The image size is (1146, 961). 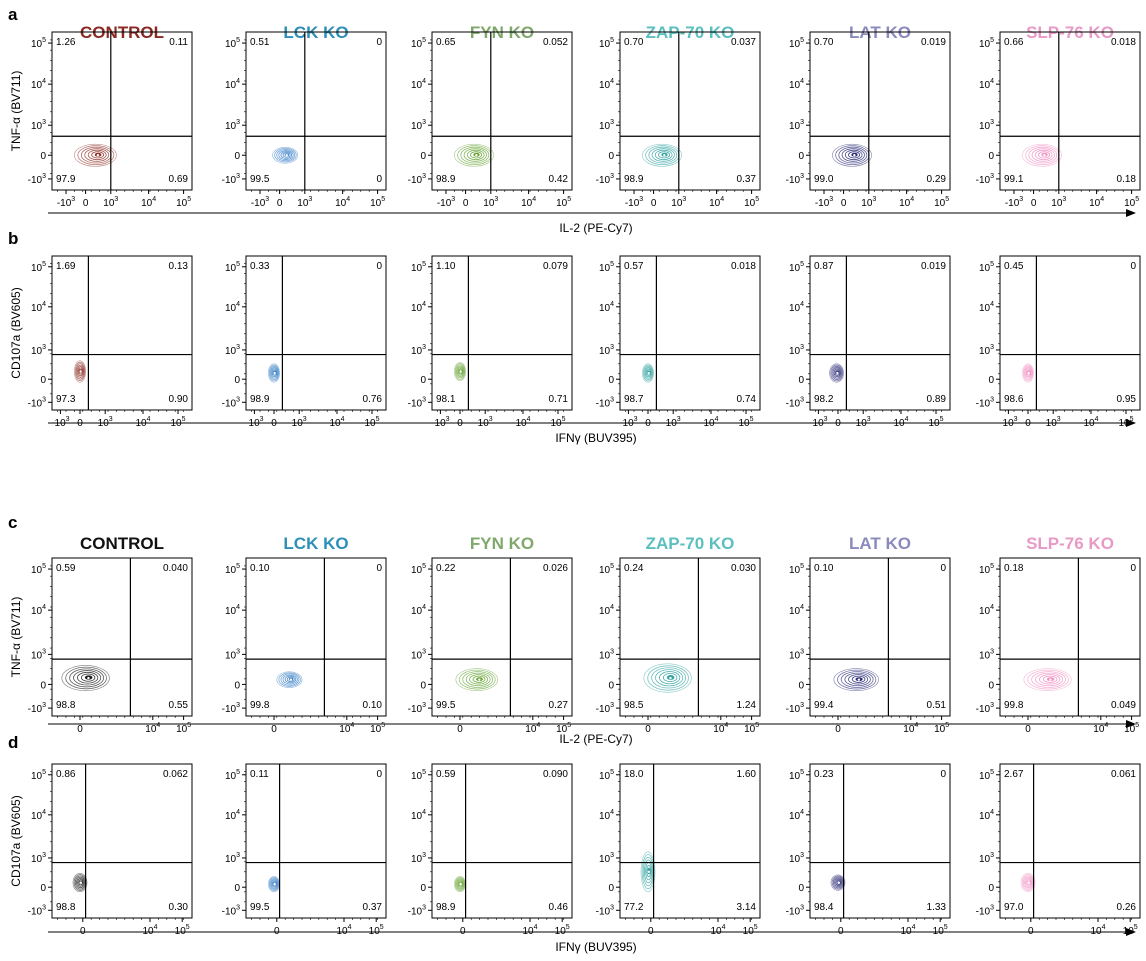 What do you see at coordinates (446, 399) in the screenshot?
I see `quadrant-lower-left-value: 98.1` at bounding box center [446, 399].